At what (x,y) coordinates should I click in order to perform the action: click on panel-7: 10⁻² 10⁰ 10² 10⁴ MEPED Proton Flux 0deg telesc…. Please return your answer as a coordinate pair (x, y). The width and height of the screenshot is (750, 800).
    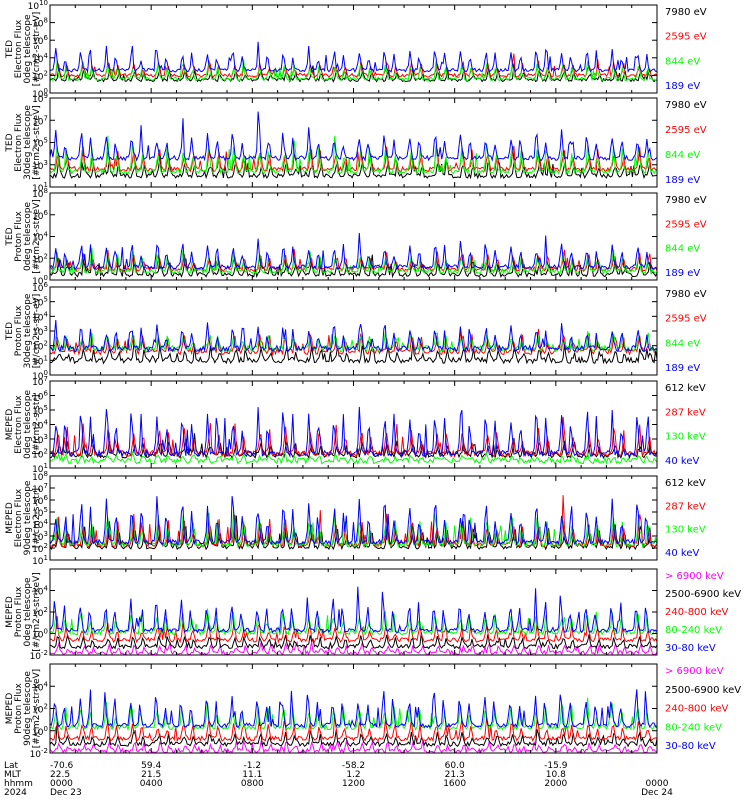
    Looking at the image, I should click on (373, 615).